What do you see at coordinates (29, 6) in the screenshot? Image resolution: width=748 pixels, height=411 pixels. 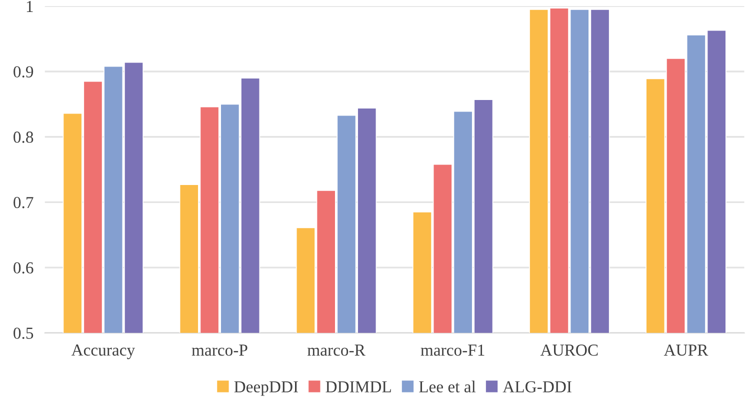 I see `y-tick-label: 1` at bounding box center [29, 6].